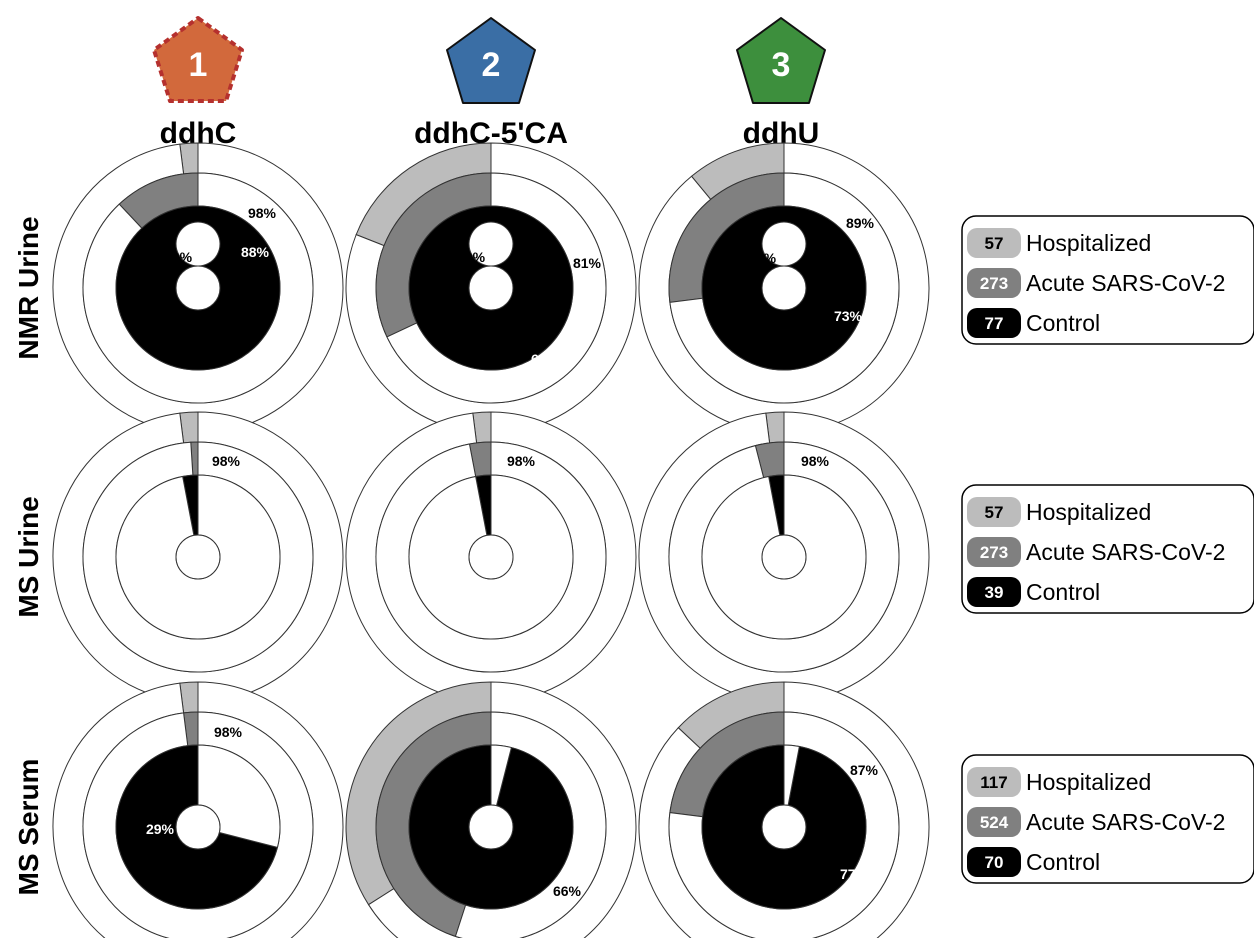  I want to click on donut-ms-serum-ddhc-5-ca: 66% 55% 4%, so click(491, 809).